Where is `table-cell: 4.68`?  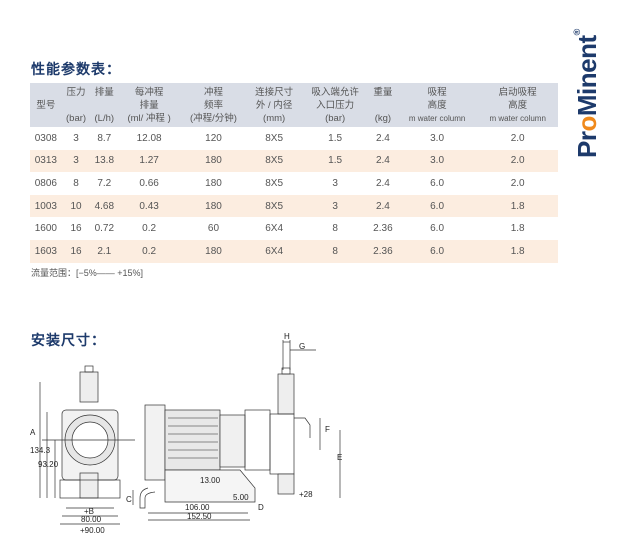 table-cell: 4.68 is located at coordinates (104, 206).